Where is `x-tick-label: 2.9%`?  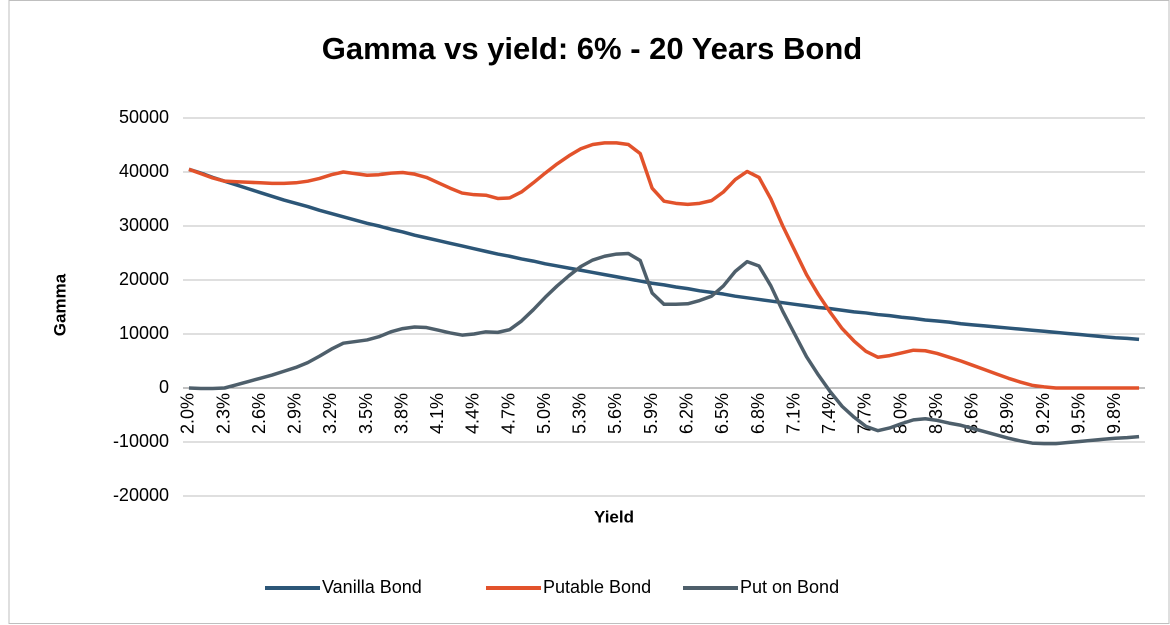
x-tick-label: 2.9% is located at coordinates (295, 413).